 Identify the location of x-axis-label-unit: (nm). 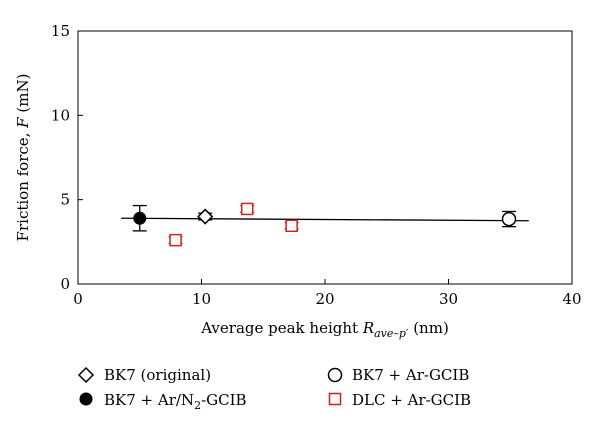
(428, 328).